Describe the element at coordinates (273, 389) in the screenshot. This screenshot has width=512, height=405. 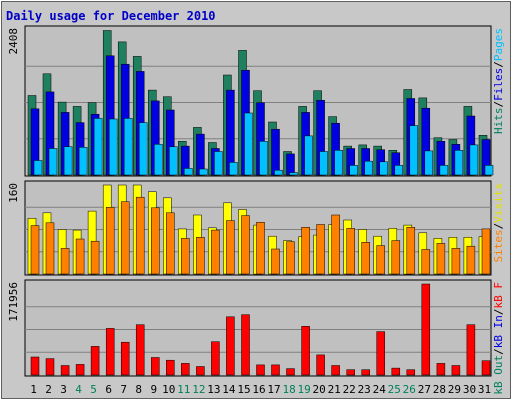
I see `x-tick-label-17: 17` at that location.